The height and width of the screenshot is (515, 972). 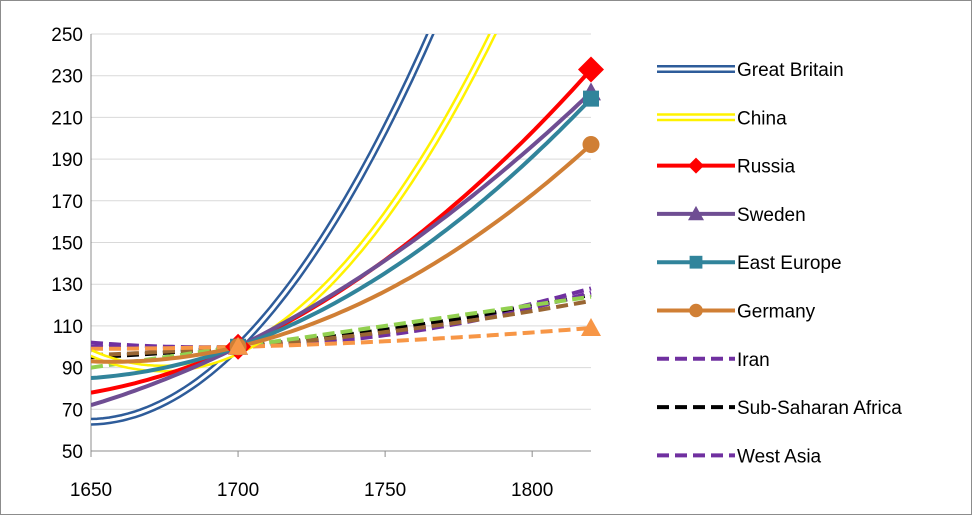 What do you see at coordinates (591, 145) in the screenshot?
I see `series-germany-marker` at bounding box center [591, 145].